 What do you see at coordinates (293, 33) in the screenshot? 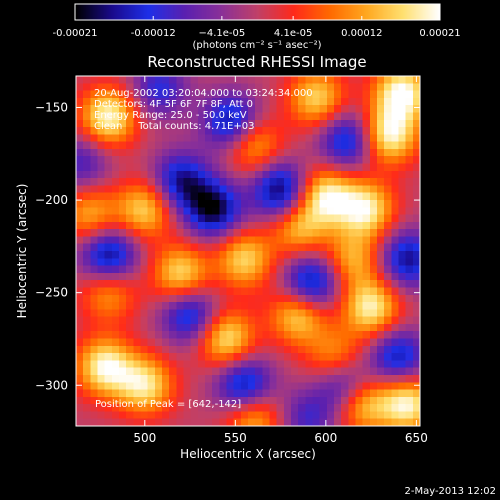
I see `colorbar-tick-label: 4.1e-05` at bounding box center [293, 33].